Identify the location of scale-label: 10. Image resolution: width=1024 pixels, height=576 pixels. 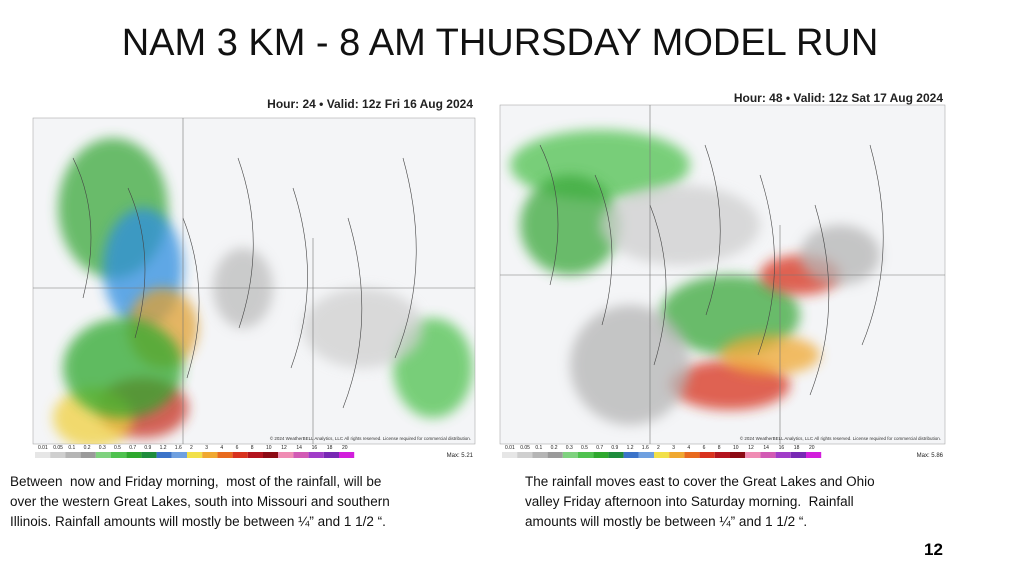
(736, 448).